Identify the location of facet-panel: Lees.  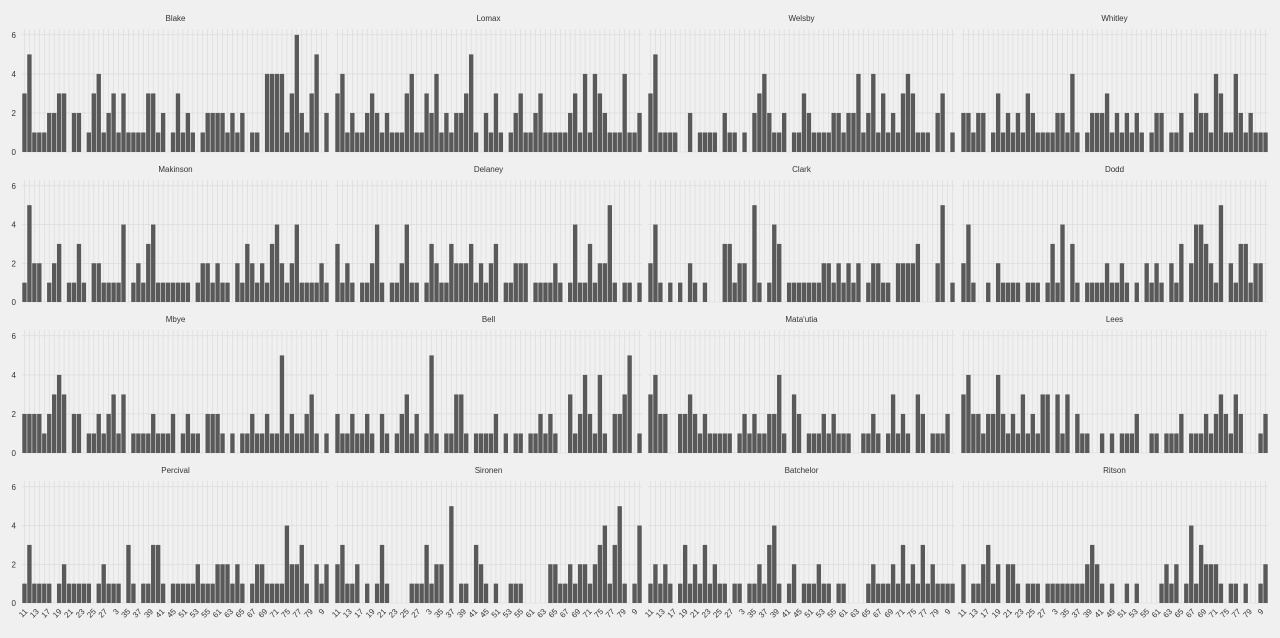
(1114, 384).